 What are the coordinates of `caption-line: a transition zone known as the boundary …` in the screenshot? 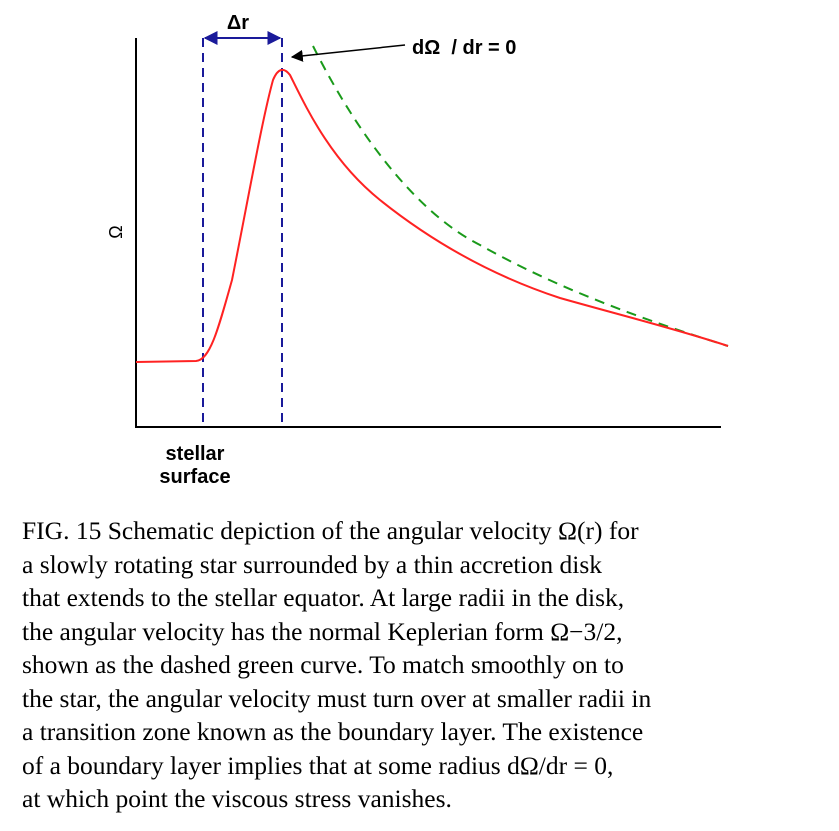 It's located at (333, 731).